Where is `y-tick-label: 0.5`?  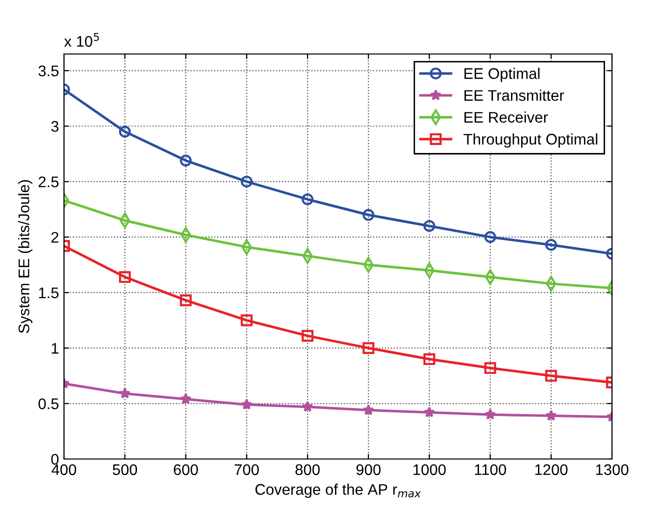 y-tick-label: 0.5 is located at coordinates (48, 404).